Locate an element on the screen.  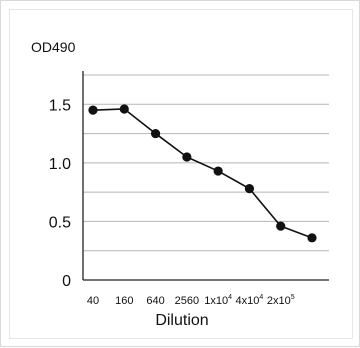
x-axis-label: Dilution is located at coordinates (181, 320).